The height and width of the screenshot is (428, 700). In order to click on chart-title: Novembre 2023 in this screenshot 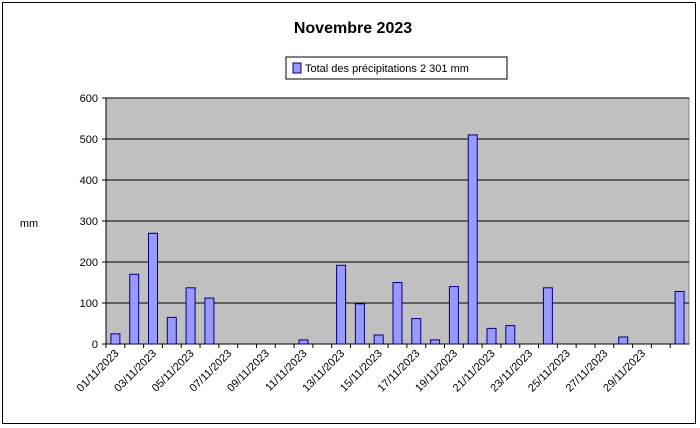, I will do `click(353, 28)`.